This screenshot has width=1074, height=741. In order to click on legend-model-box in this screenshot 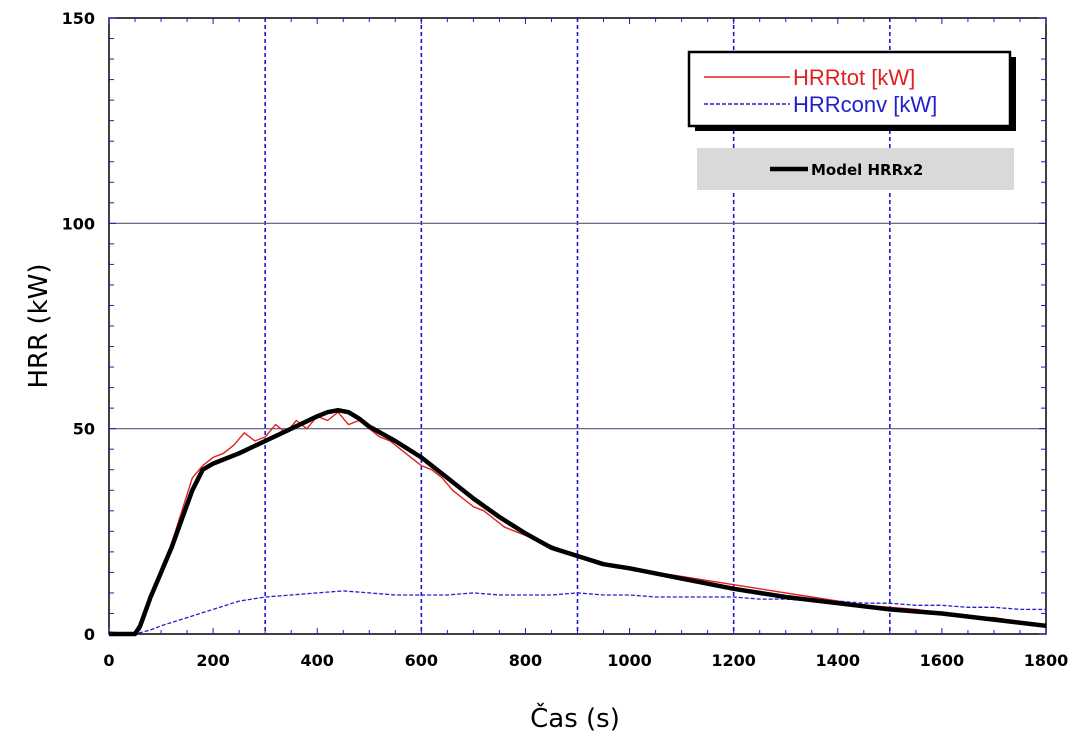, I will do `click(855, 169)`.